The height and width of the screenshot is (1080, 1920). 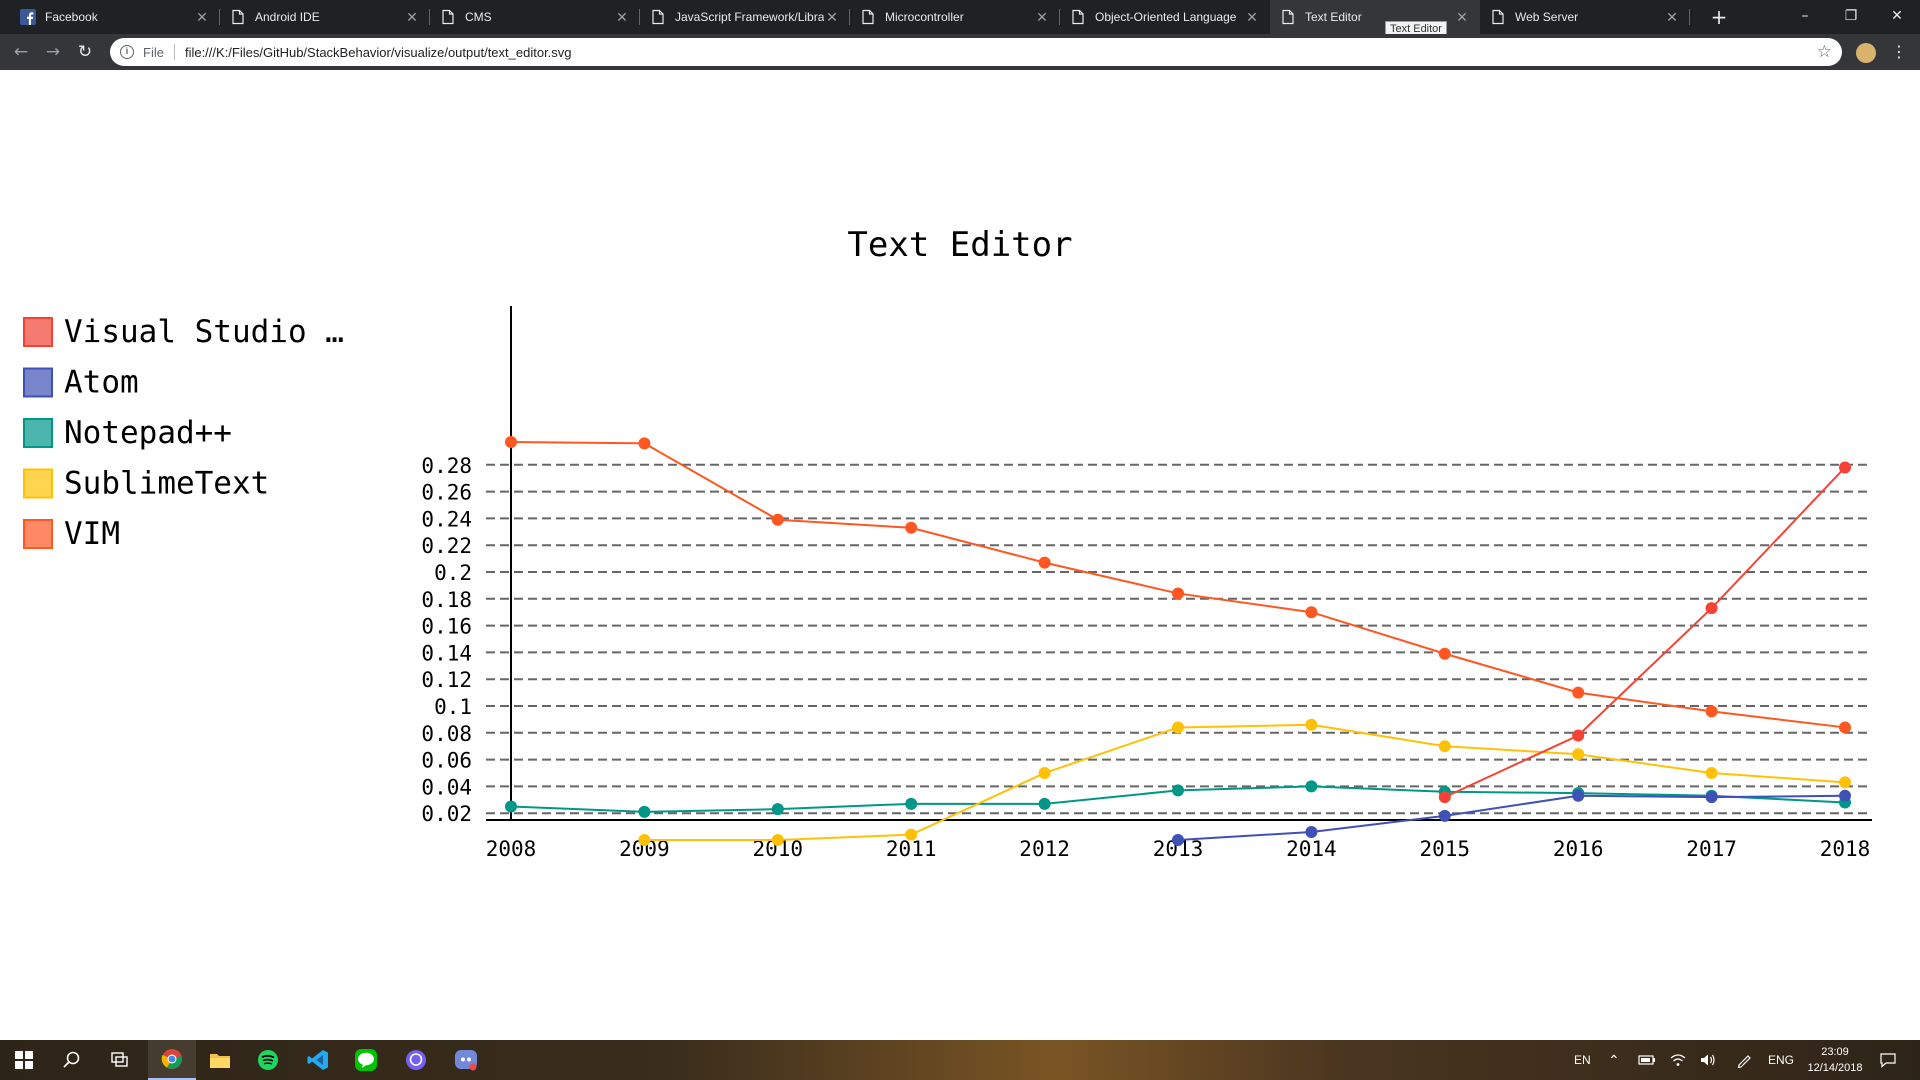 I want to click on task-view-icon, so click(x=120, y=1060).